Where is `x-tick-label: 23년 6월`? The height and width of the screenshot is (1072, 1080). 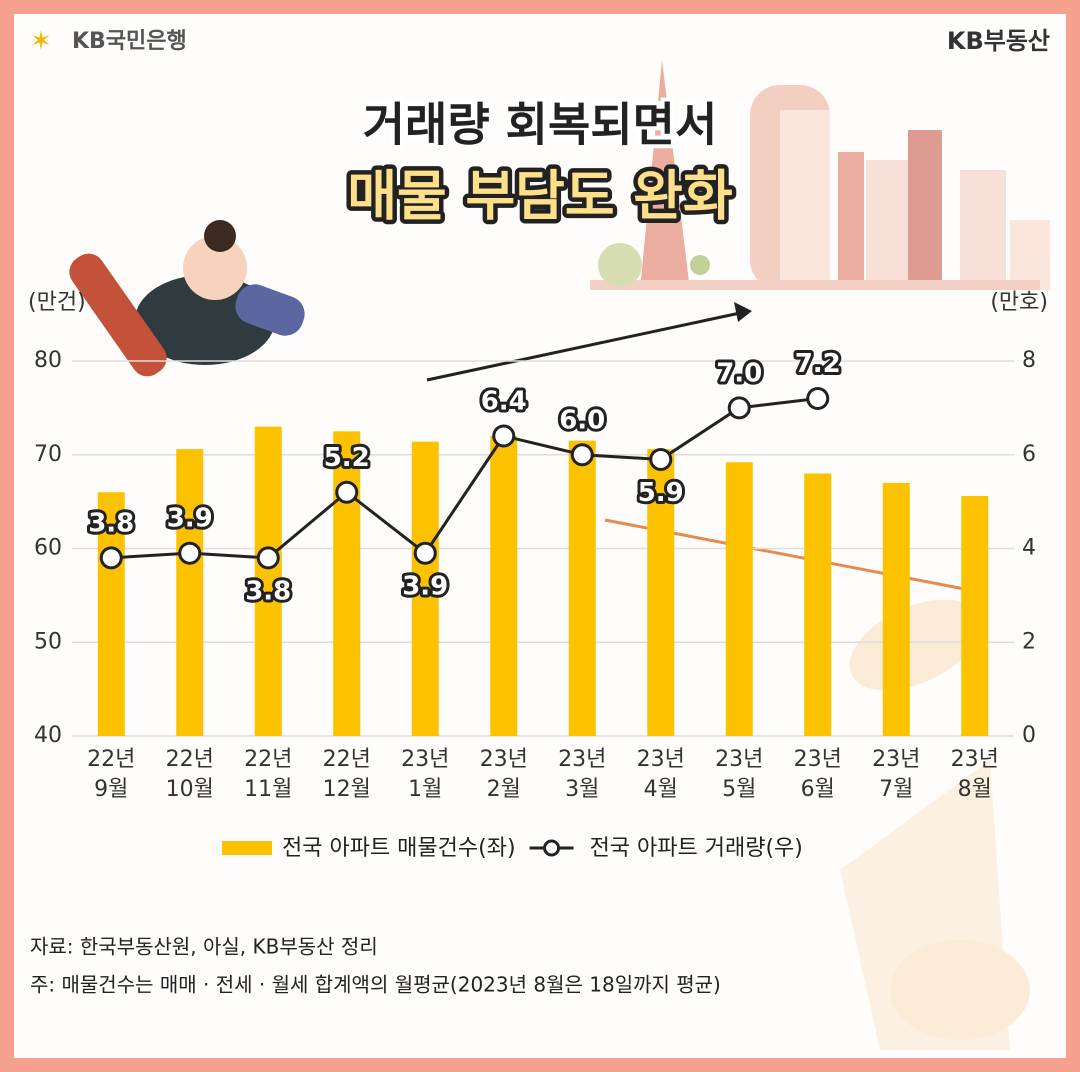 x-tick-label: 23년 6월 is located at coordinates (818, 774).